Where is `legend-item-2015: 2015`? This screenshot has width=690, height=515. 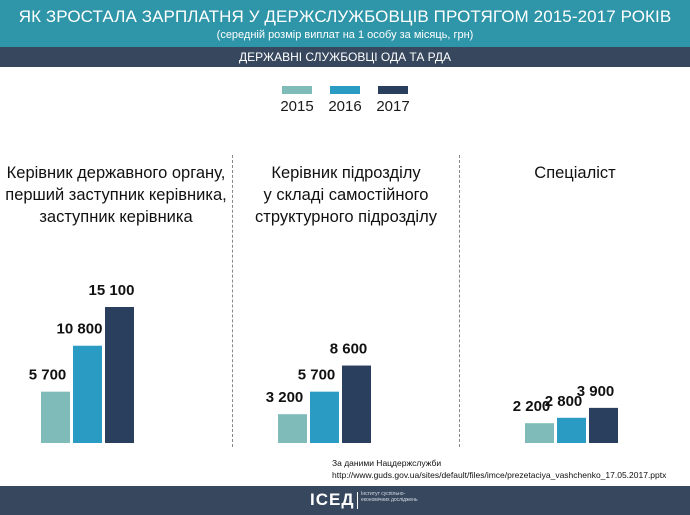
legend-item-2015: 2015 is located at coordinates (297, 100).